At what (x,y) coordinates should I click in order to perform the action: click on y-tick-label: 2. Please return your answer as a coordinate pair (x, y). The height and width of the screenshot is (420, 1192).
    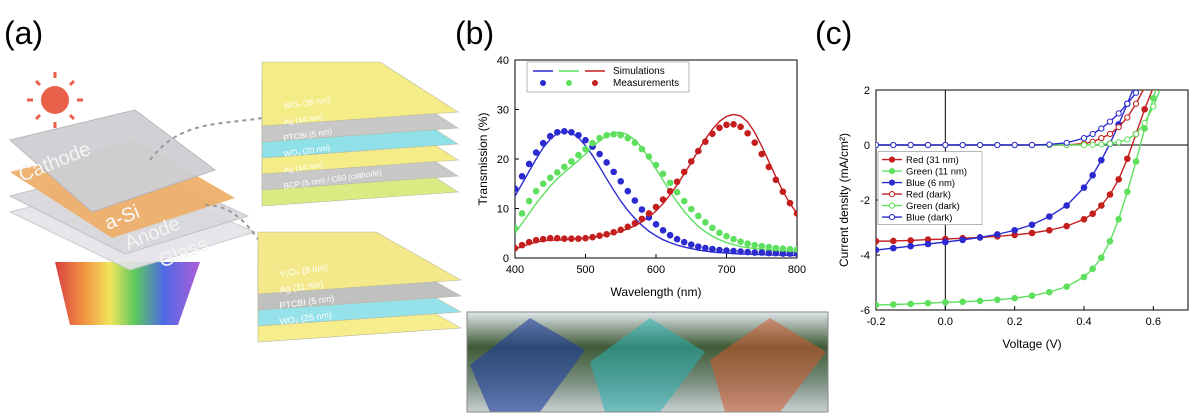
    Looking at the image, I should click on (867, 91).